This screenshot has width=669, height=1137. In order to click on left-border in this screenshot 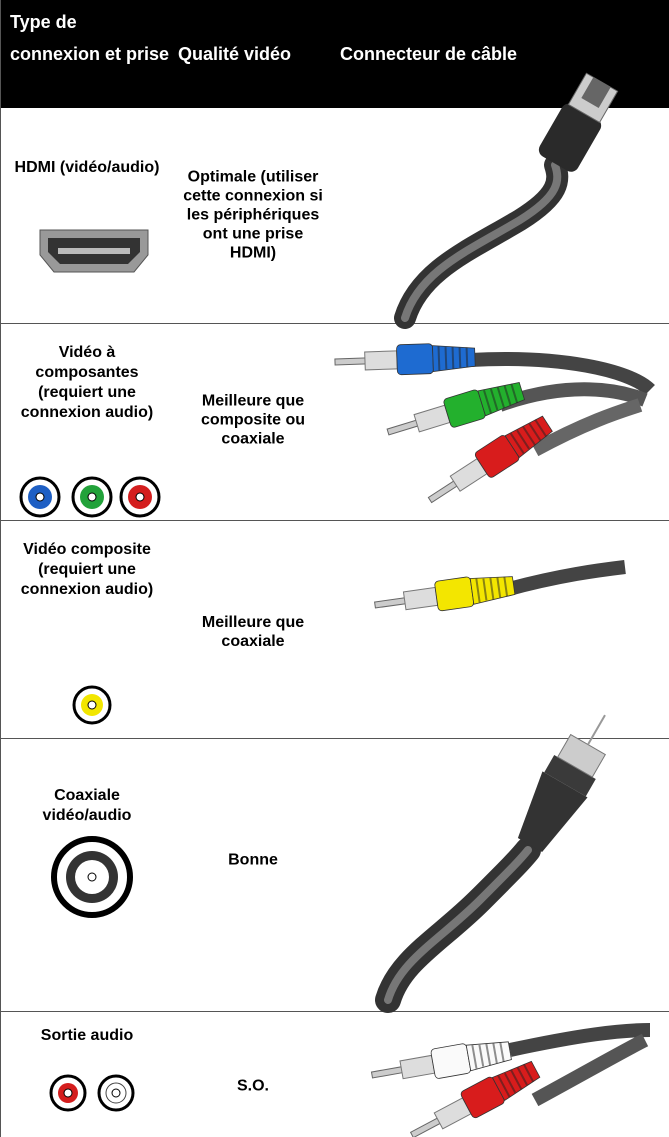, I will do `click(0, 568)`.